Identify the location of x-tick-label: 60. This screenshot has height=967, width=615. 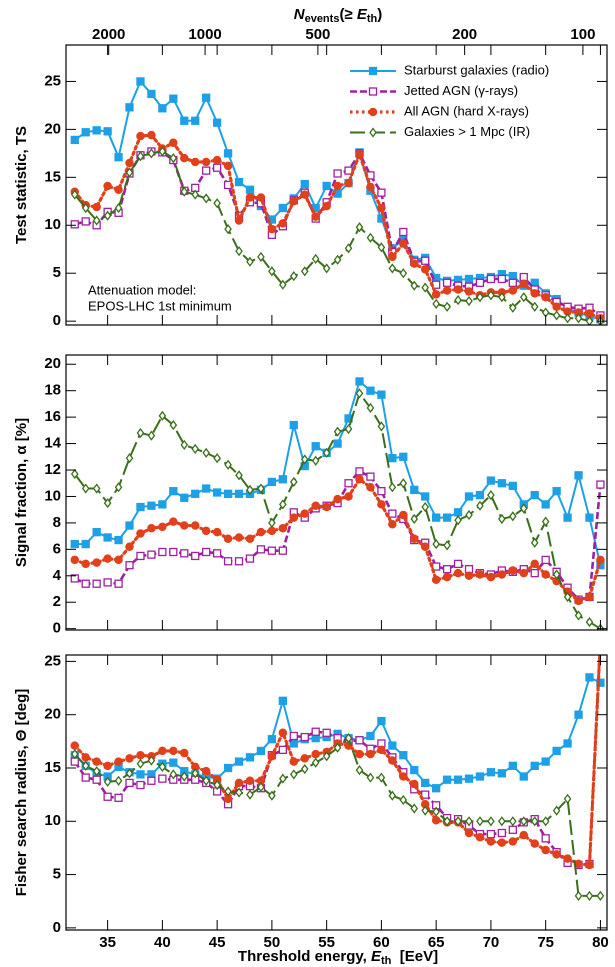
(381, 942).